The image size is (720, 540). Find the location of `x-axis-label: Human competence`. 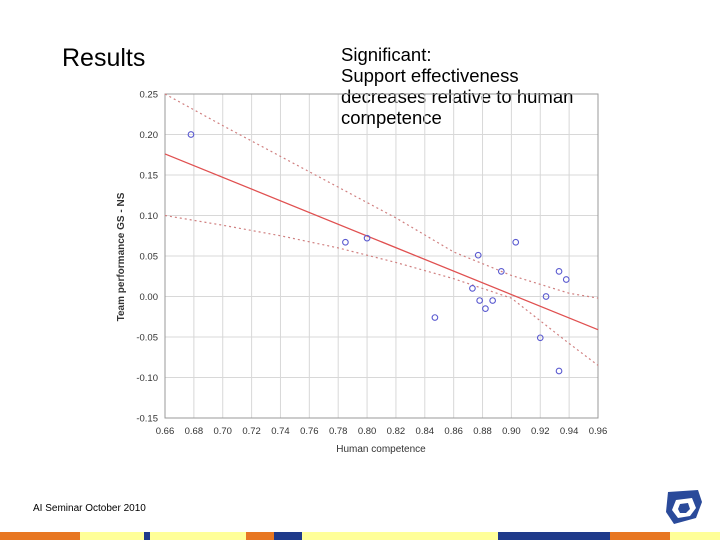

x-axis-label: Human competence is located at coordinates (381, 449).